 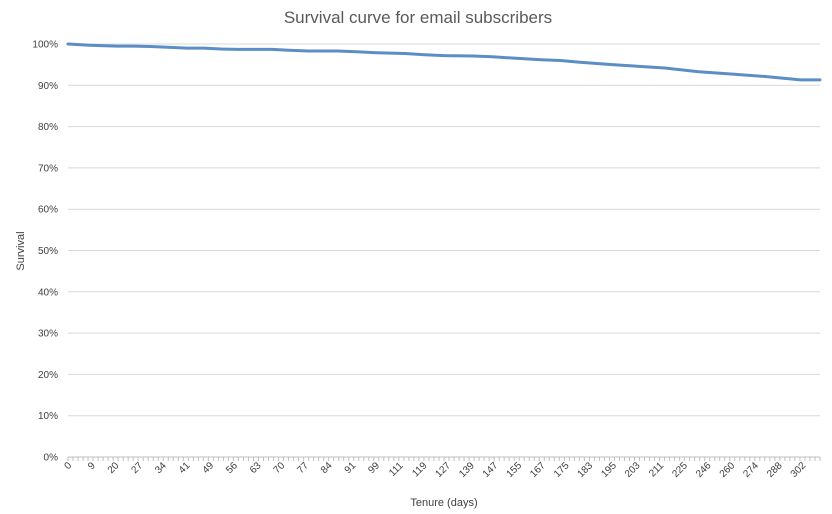 What do you see at coordinates (48, 86) in the screenshot?
I see `y-tick-label: 90%` at bounding box center [48, 86].